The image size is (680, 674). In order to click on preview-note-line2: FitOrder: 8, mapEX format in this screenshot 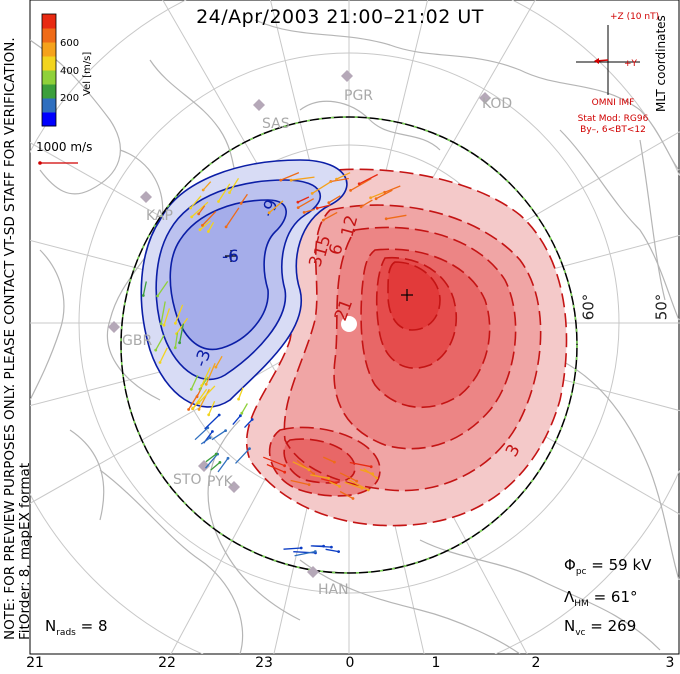, I will do `click(25, 551)`.